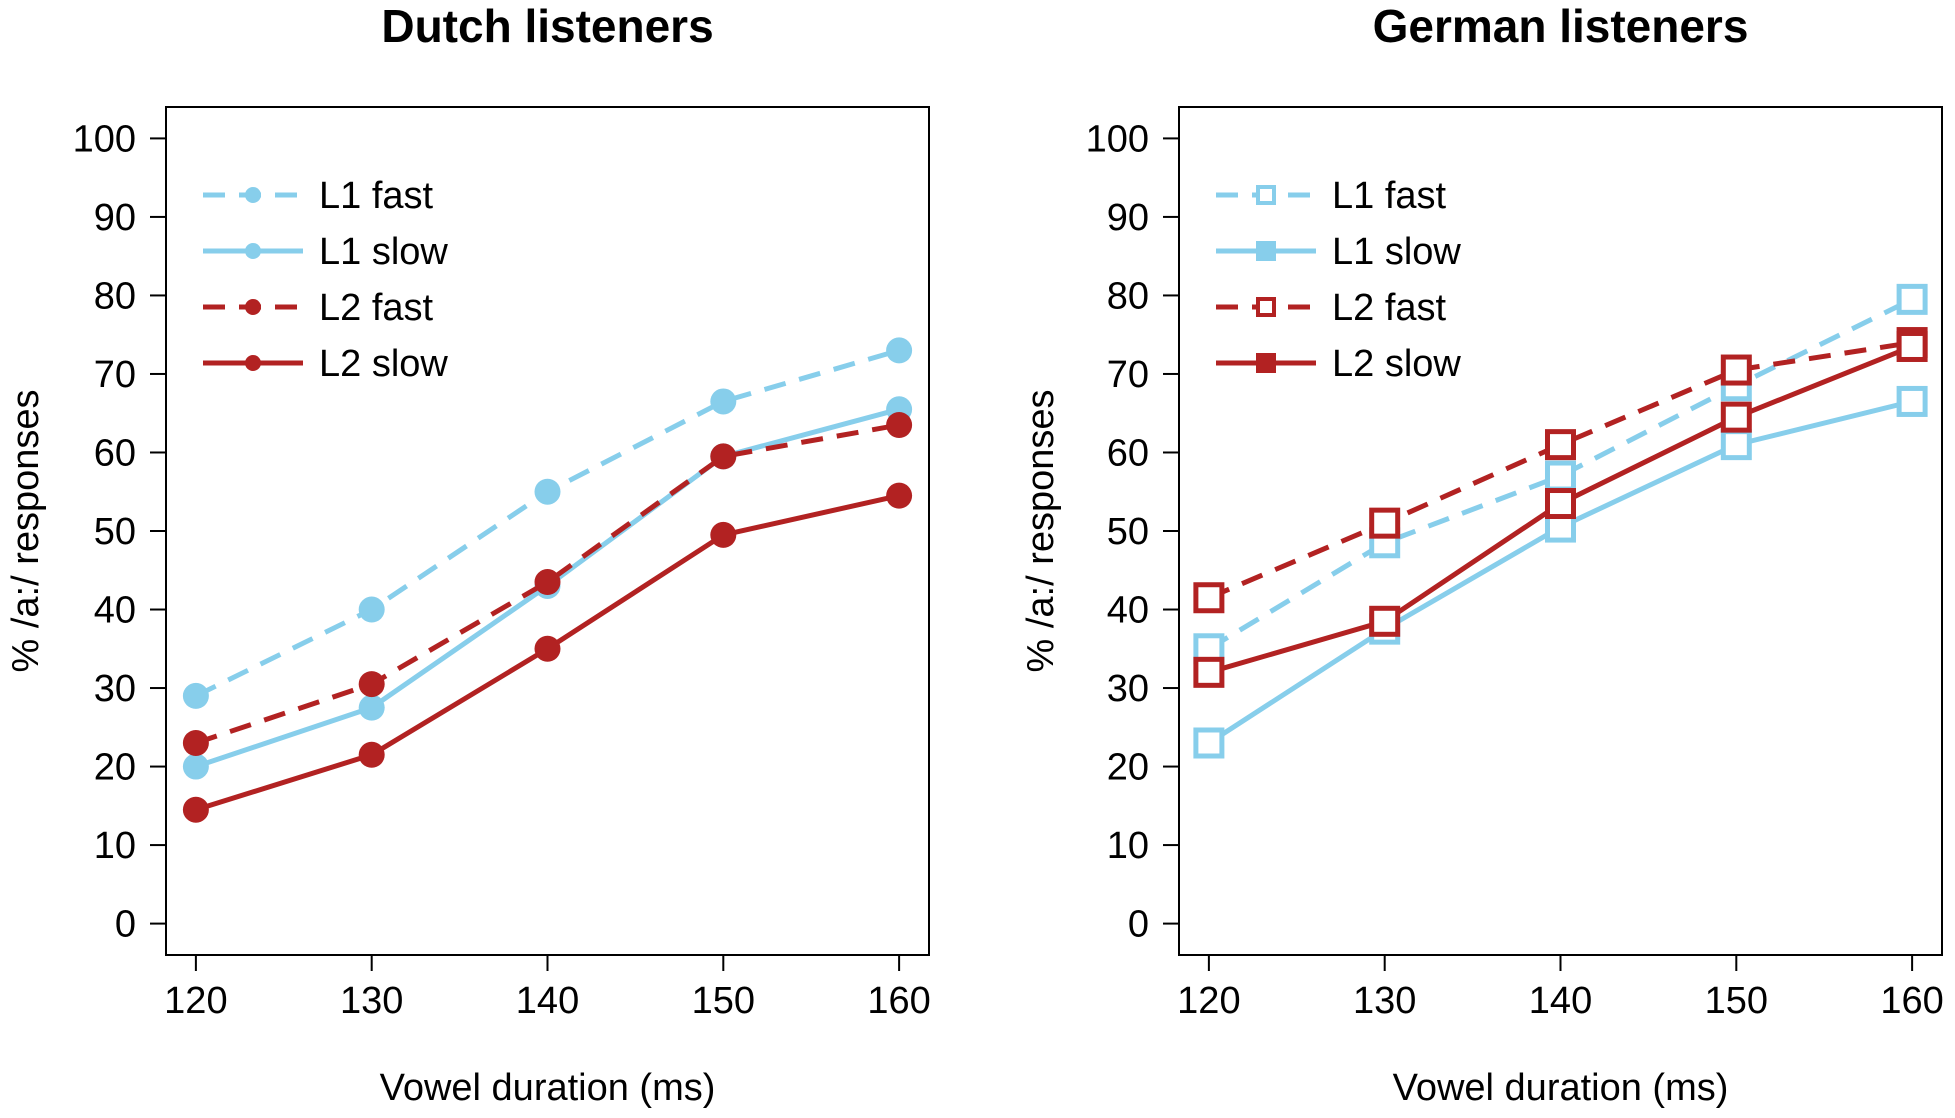 The width and height of the screenshot is (1955, 1118). What do you see at coordinates (547, 26) in the screenshot?
I see `chart-title: Dutch listeners` at bounding box center [547, 26].